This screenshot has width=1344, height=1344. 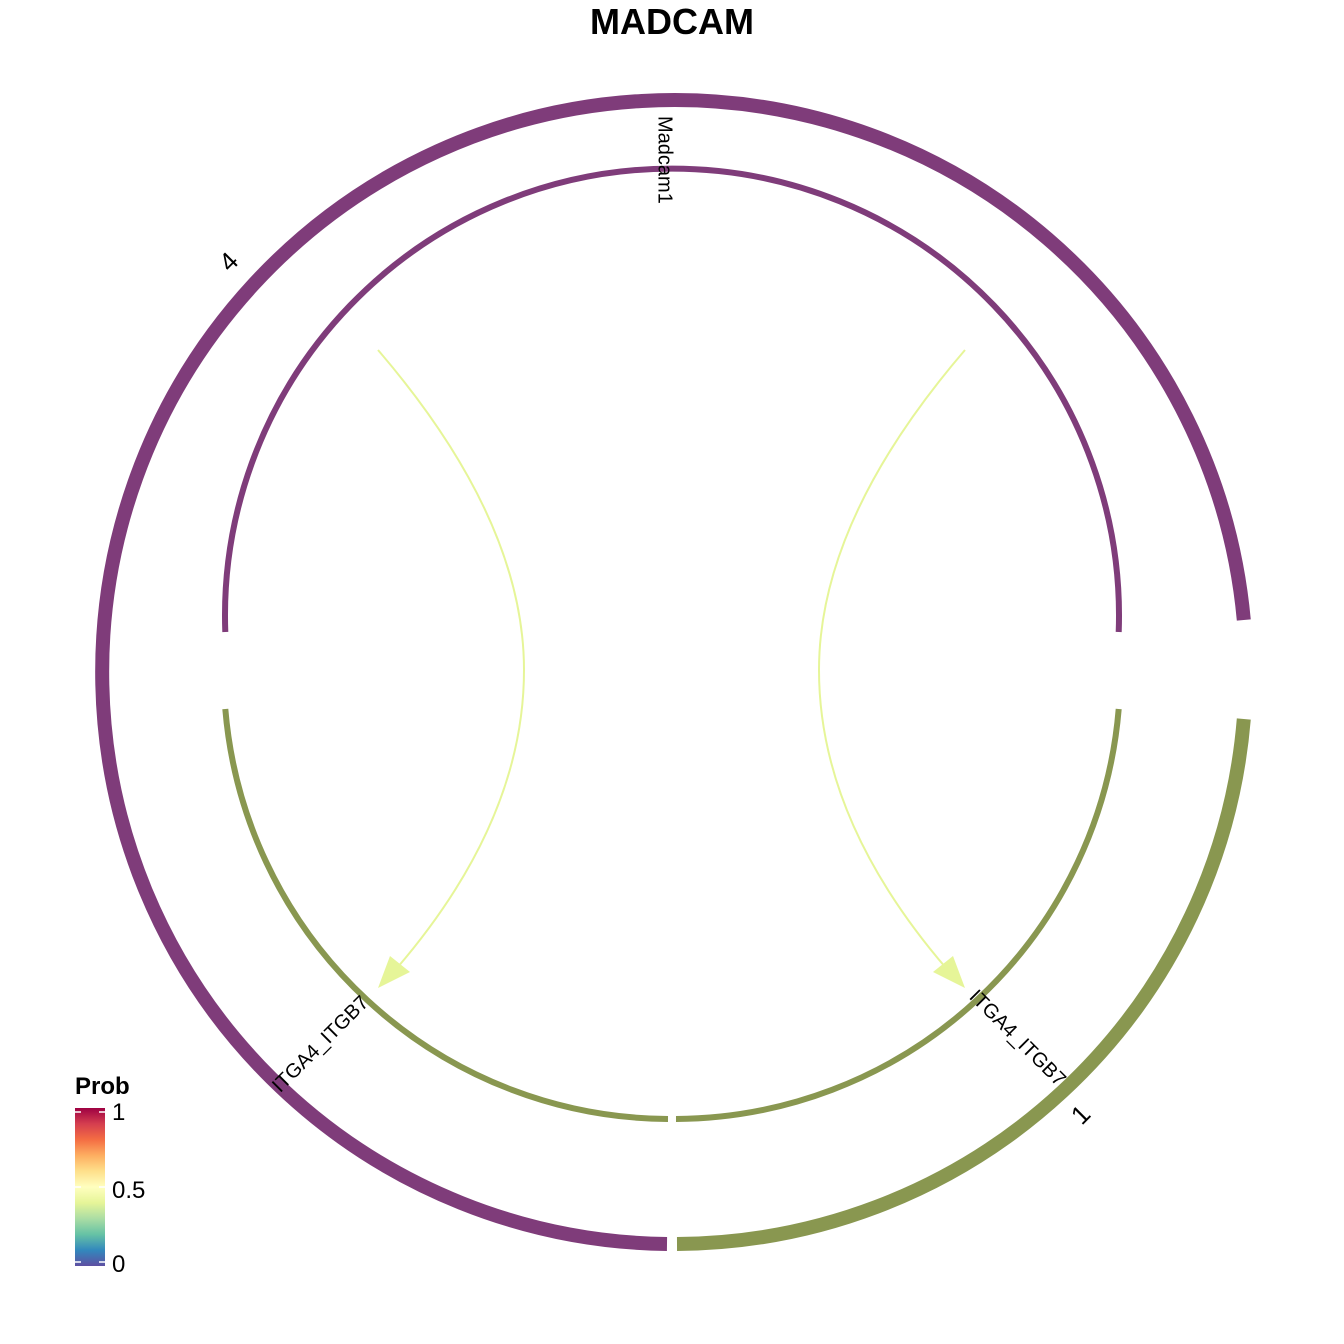 What do you see at coordinates (665, 160) in the screenshot?
I see `node-label-madcam1: Madcam1` at bounding box center [665, 160].